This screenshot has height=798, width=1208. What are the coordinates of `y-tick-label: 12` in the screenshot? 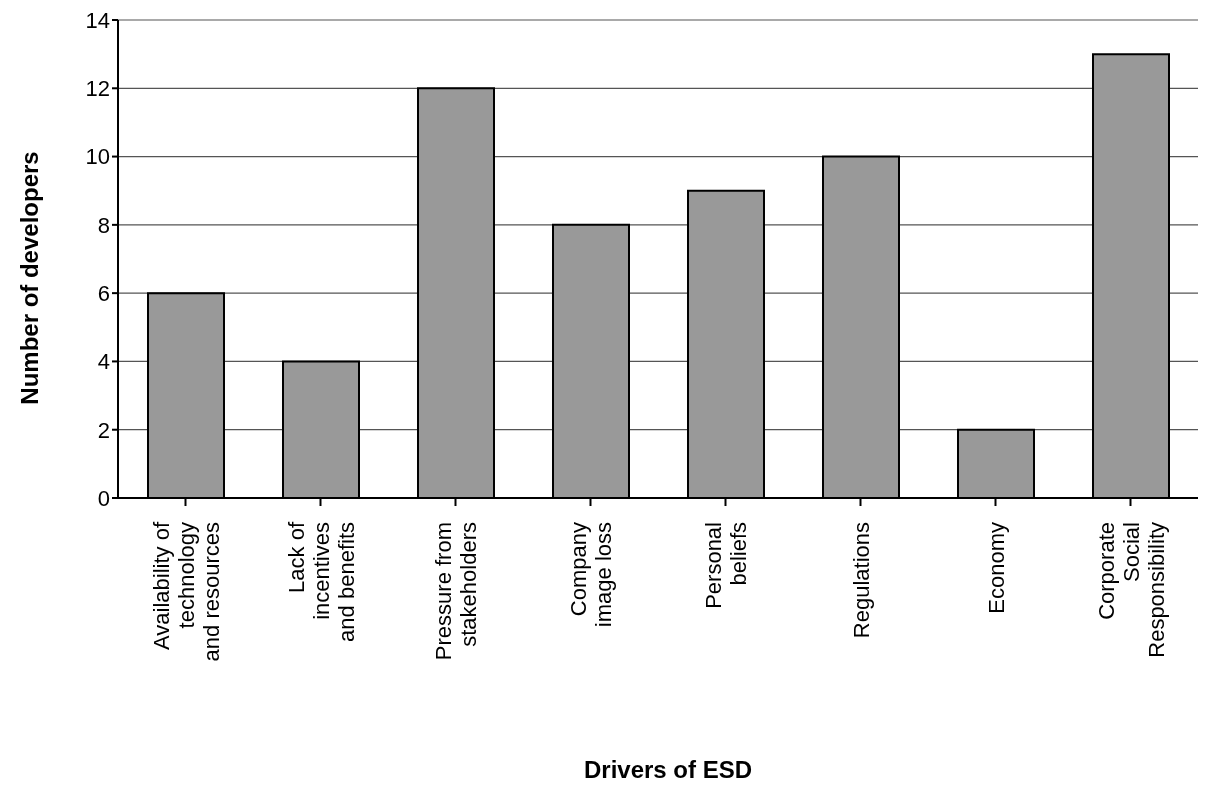 It's located at (97, 89).